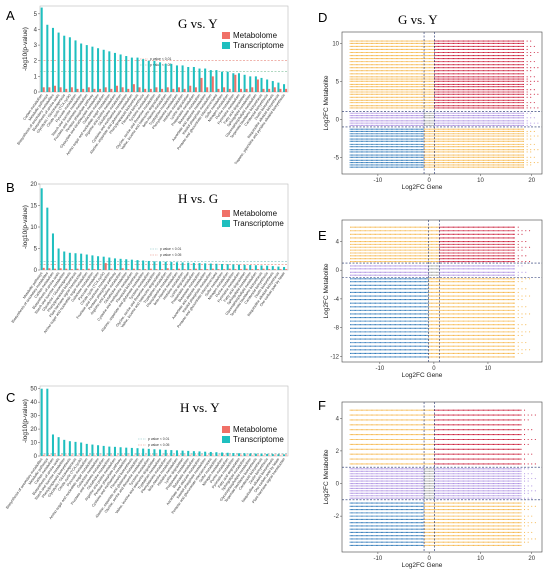  I want to click on x-tick-label: 10, so click(480, 181).